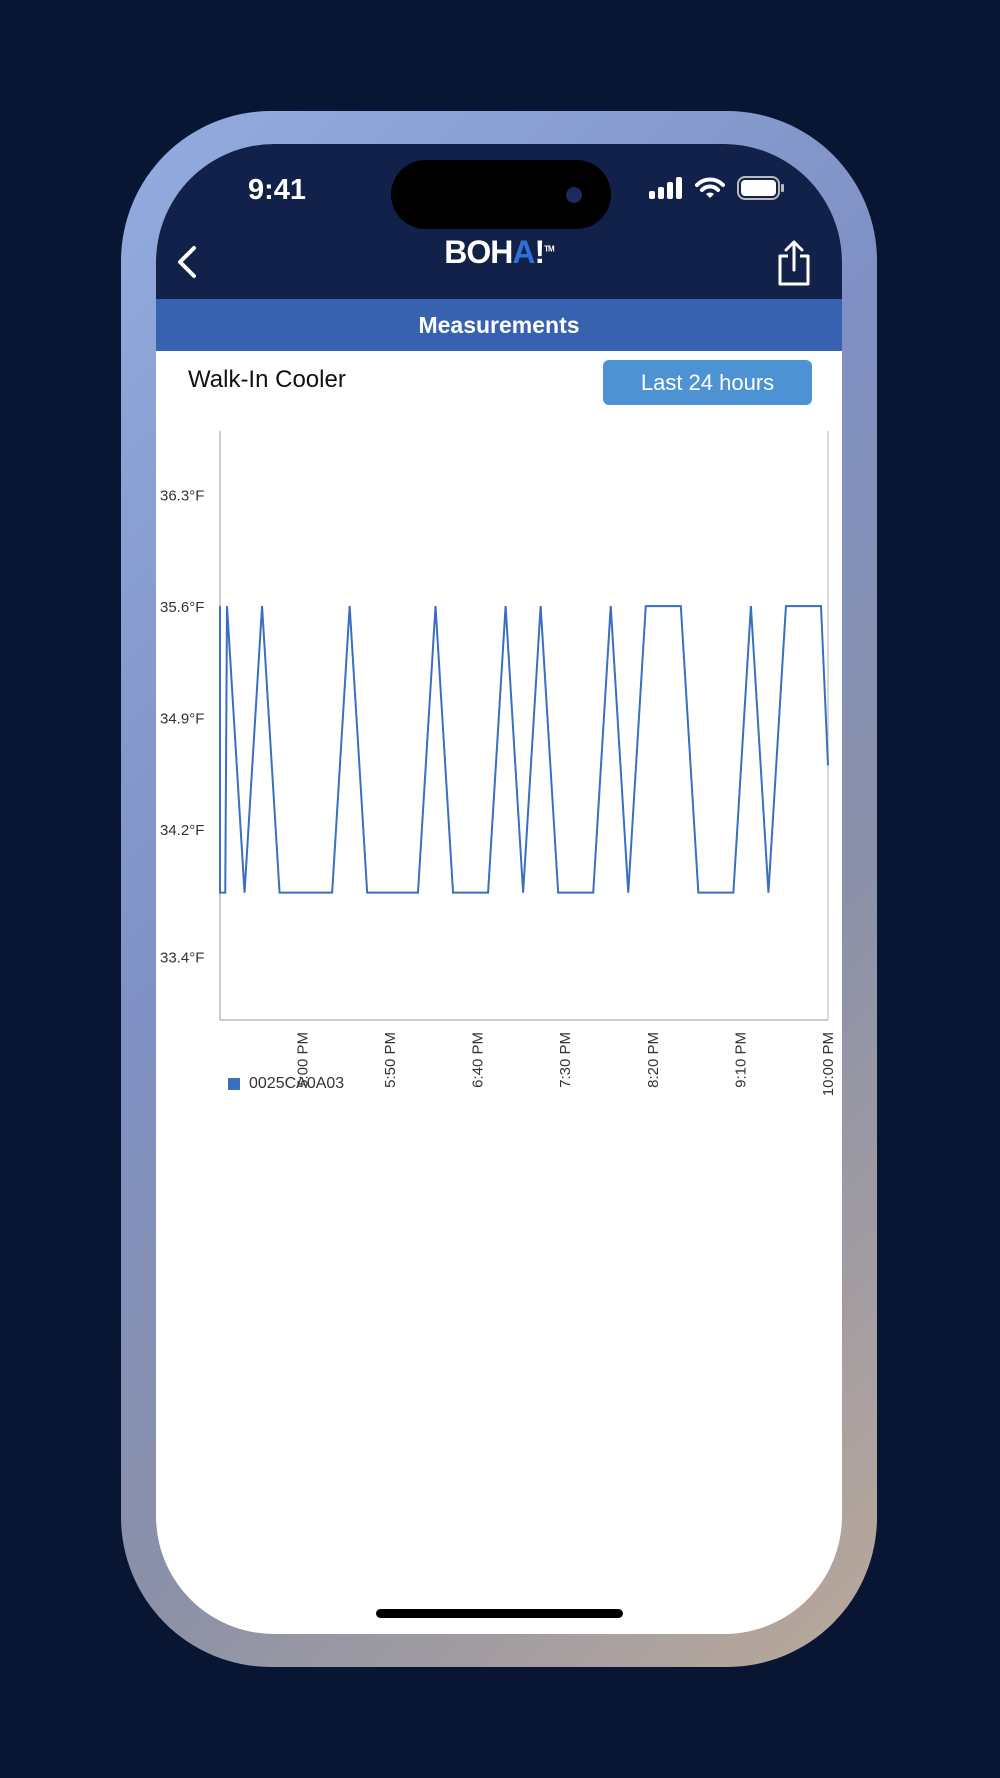 Image resolution: width=1000 pixels, height=1778 pixels. I want to click on x-tick-label: 7:30 PM, so click(565, 1060).